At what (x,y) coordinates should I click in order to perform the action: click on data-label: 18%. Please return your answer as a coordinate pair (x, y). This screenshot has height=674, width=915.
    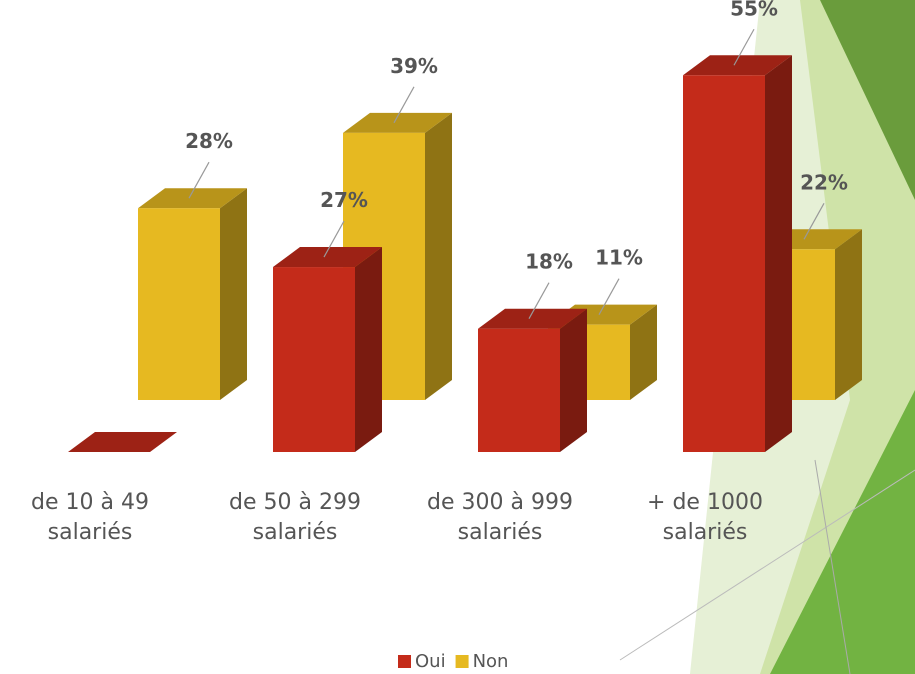
    Looking at the image, I should click on (549, 262).